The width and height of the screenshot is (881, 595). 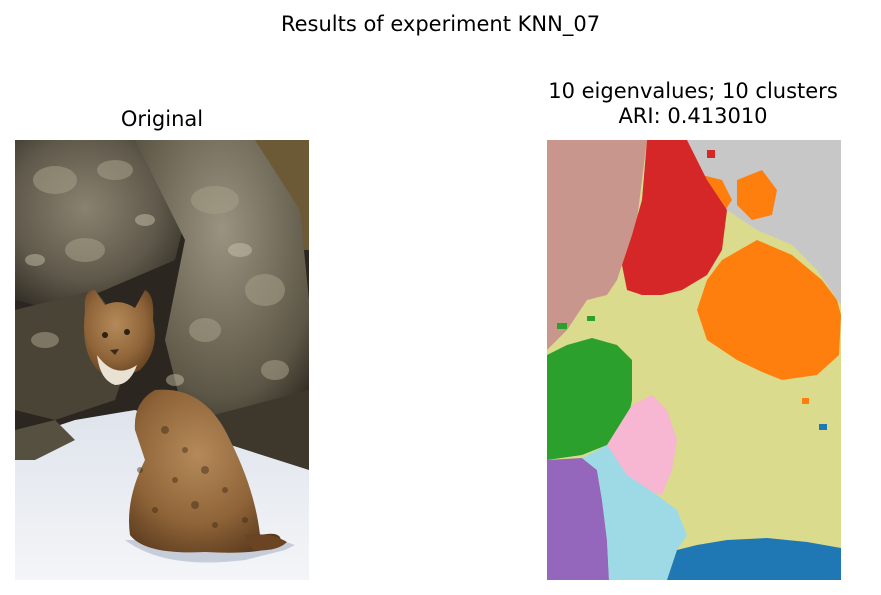 I want to click on original-title: Original, so click(x=162, y=119).